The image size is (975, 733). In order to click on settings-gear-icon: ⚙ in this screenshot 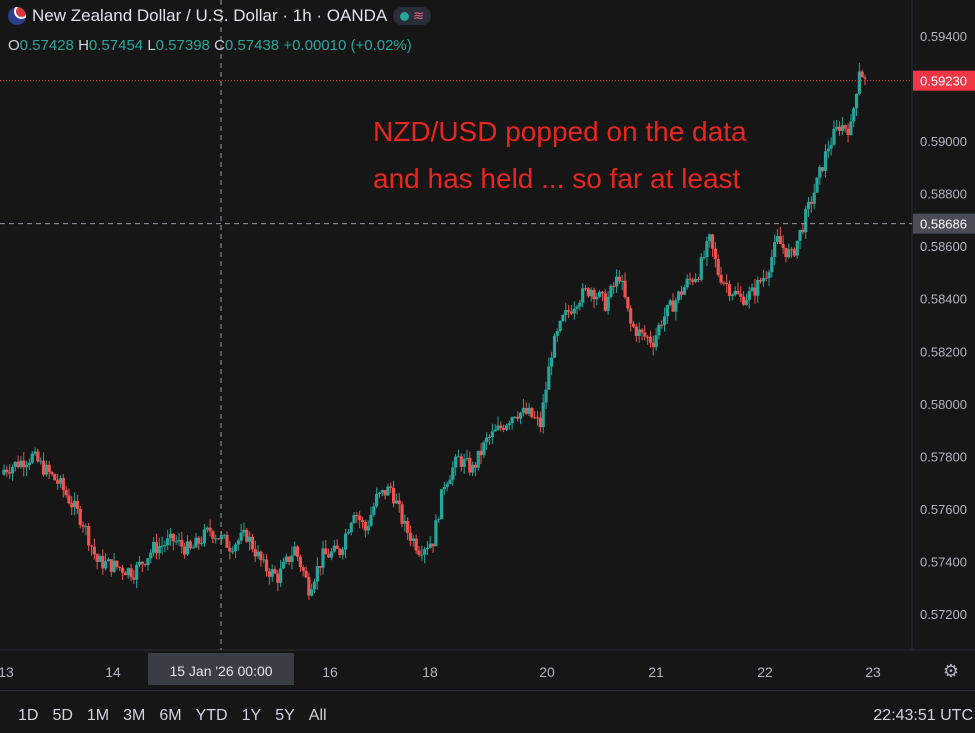, I will do `click(951, 671)`.